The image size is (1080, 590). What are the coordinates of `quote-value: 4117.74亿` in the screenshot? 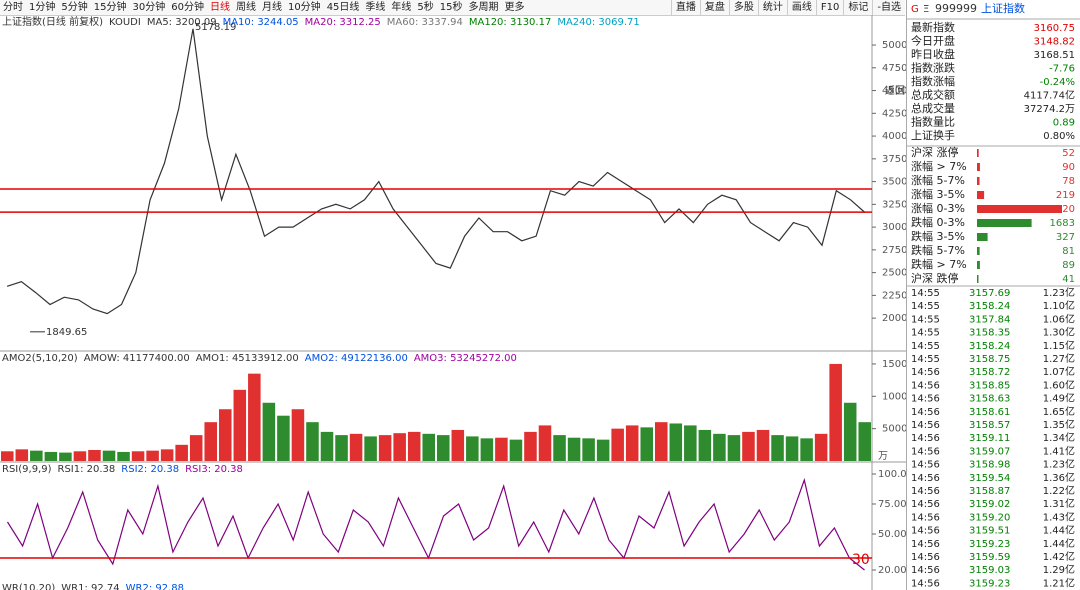 It's located at (1049, 95).